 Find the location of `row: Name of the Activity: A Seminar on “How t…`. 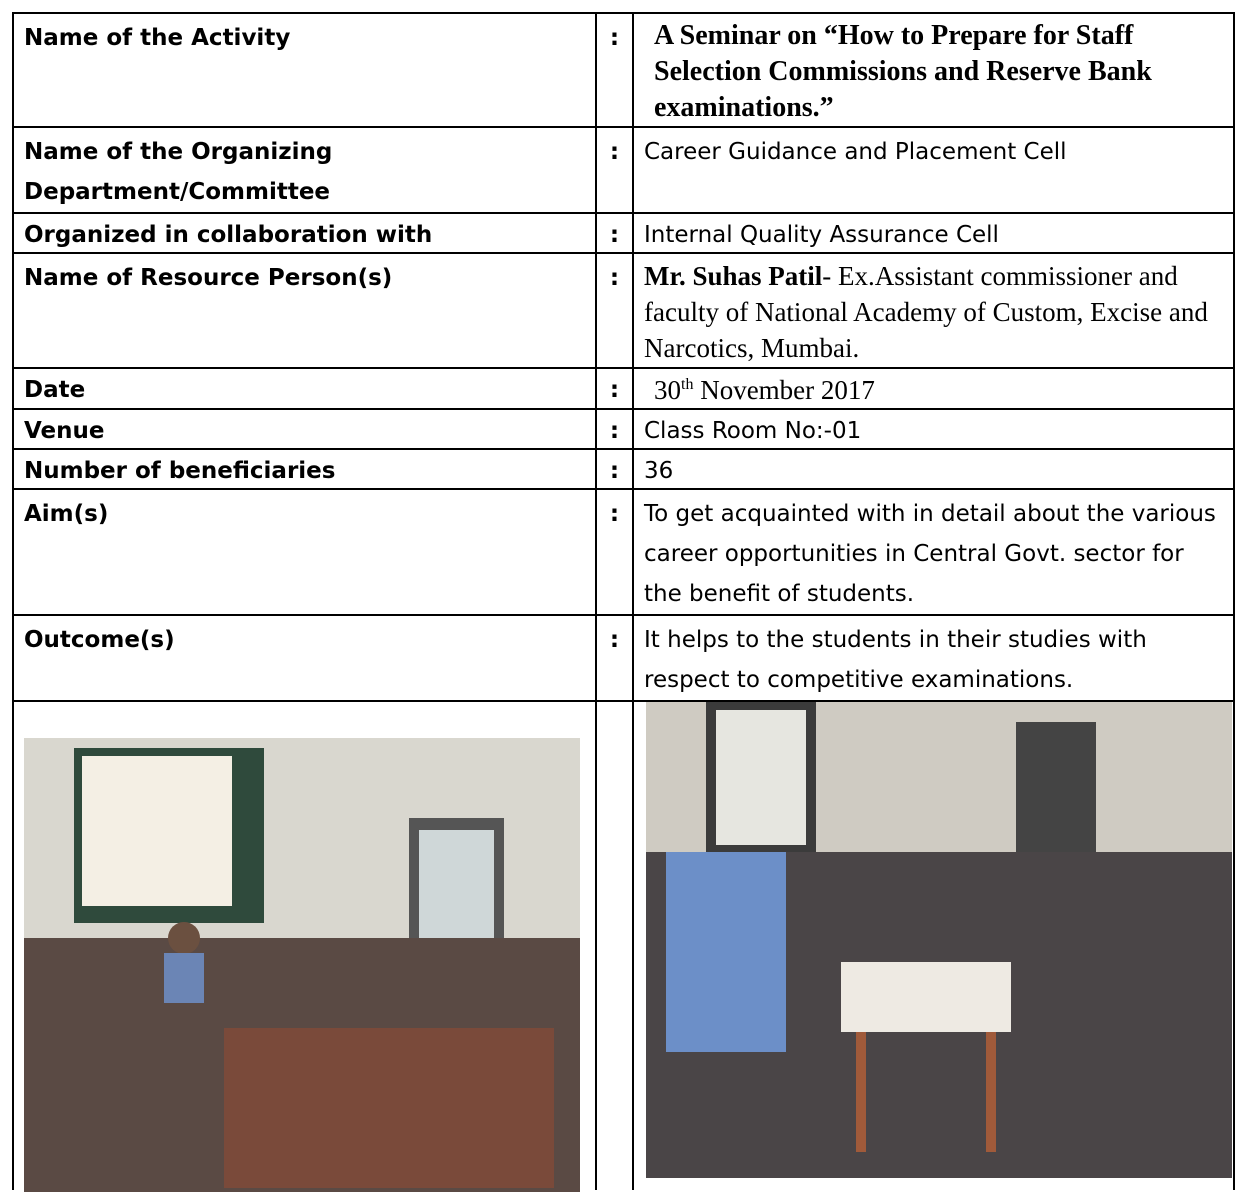

row: Name of the Activity: A Seminar on “How t… is located at coordinates (623, 70).